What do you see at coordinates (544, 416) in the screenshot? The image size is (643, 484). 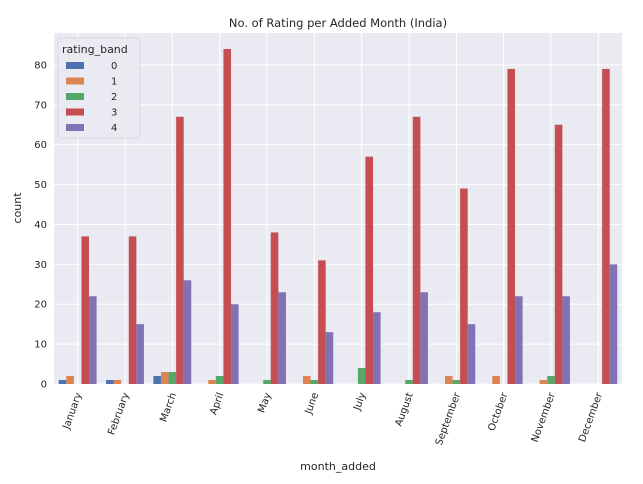 I see `x-tick-label: November` at bounding box center [544, 416].